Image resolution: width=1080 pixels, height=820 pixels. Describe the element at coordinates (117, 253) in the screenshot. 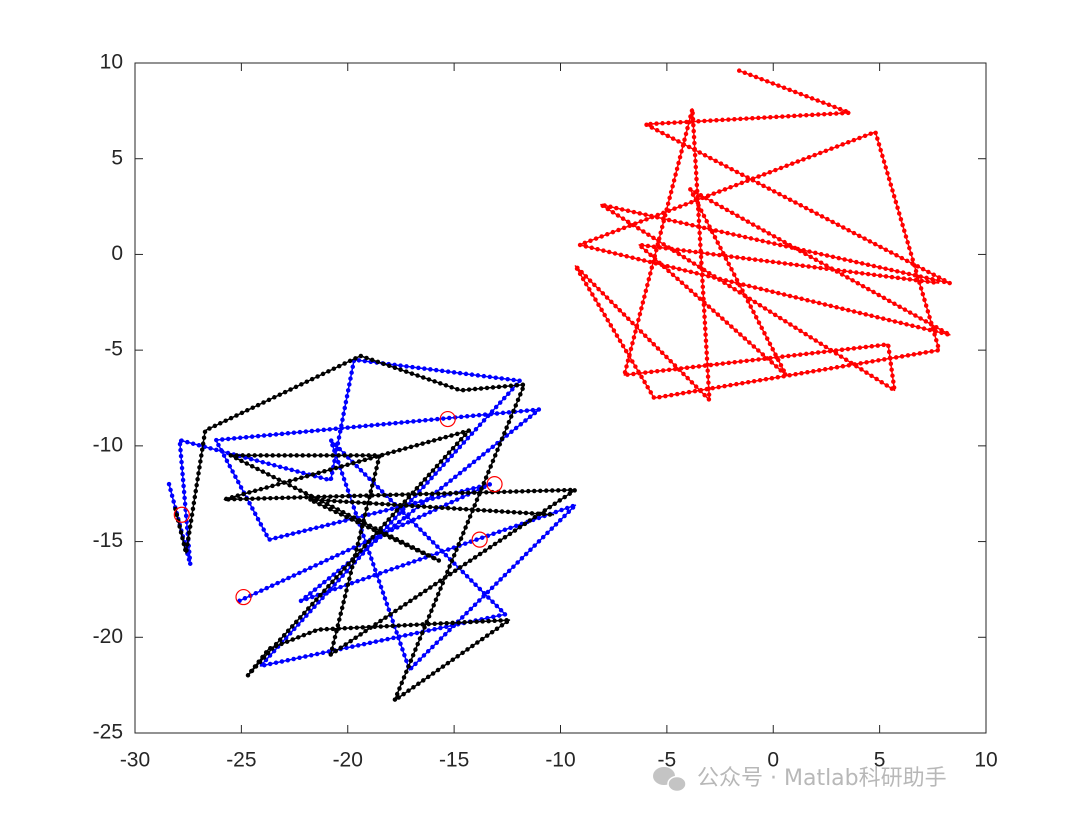

I see `y-tick-label: 0` at that location.